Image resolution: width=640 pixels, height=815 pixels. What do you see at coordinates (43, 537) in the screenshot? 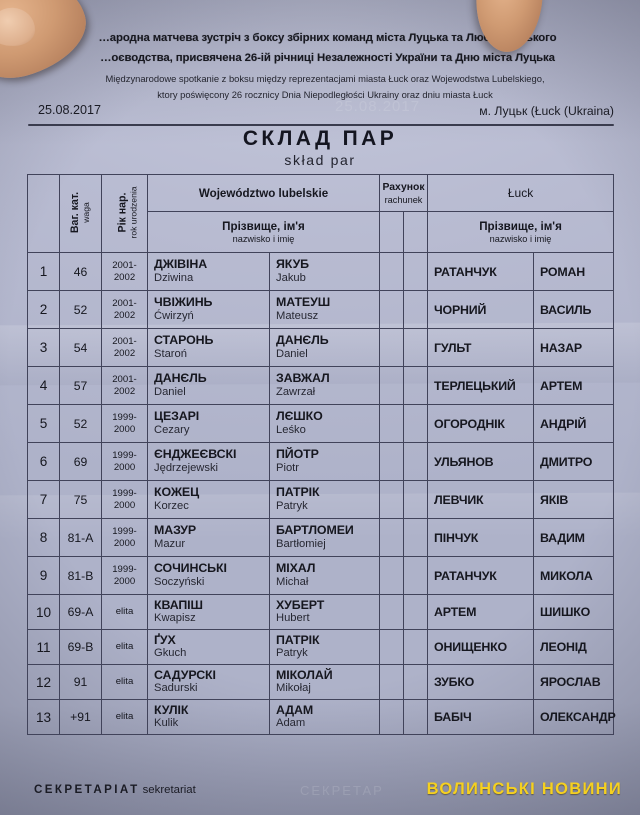
I see `cell-row-number-8: 8` at bounding box center [43, 537].